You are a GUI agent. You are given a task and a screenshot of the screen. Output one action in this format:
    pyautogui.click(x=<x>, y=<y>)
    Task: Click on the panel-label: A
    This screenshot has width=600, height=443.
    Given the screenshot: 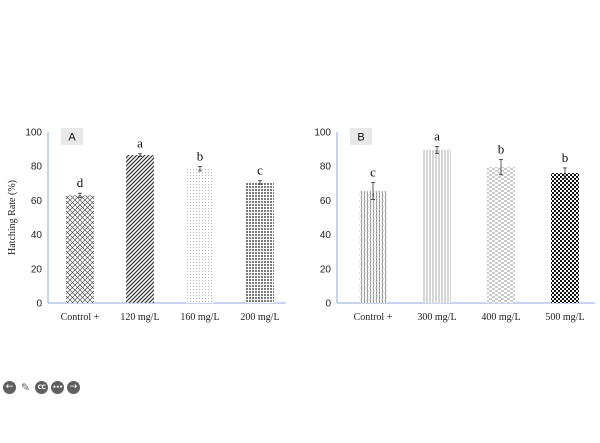 What is the action you would take?
    pyautogui.click(x=72, y=138)
    